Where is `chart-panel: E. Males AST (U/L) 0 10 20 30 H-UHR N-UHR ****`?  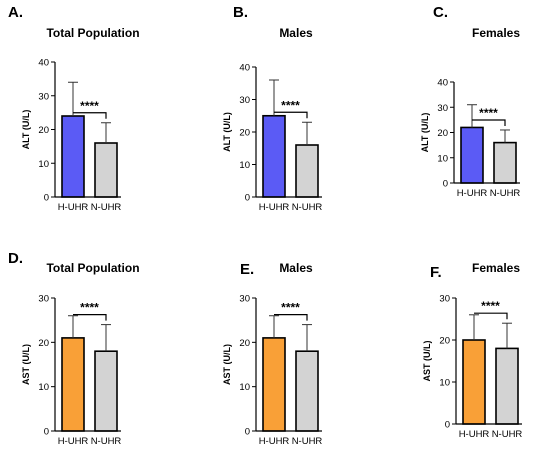 chart-panel: E. Males AST (U/L) 0 10 20 30 H-UHR N-UHR **** is located at coordinates (272, 354).